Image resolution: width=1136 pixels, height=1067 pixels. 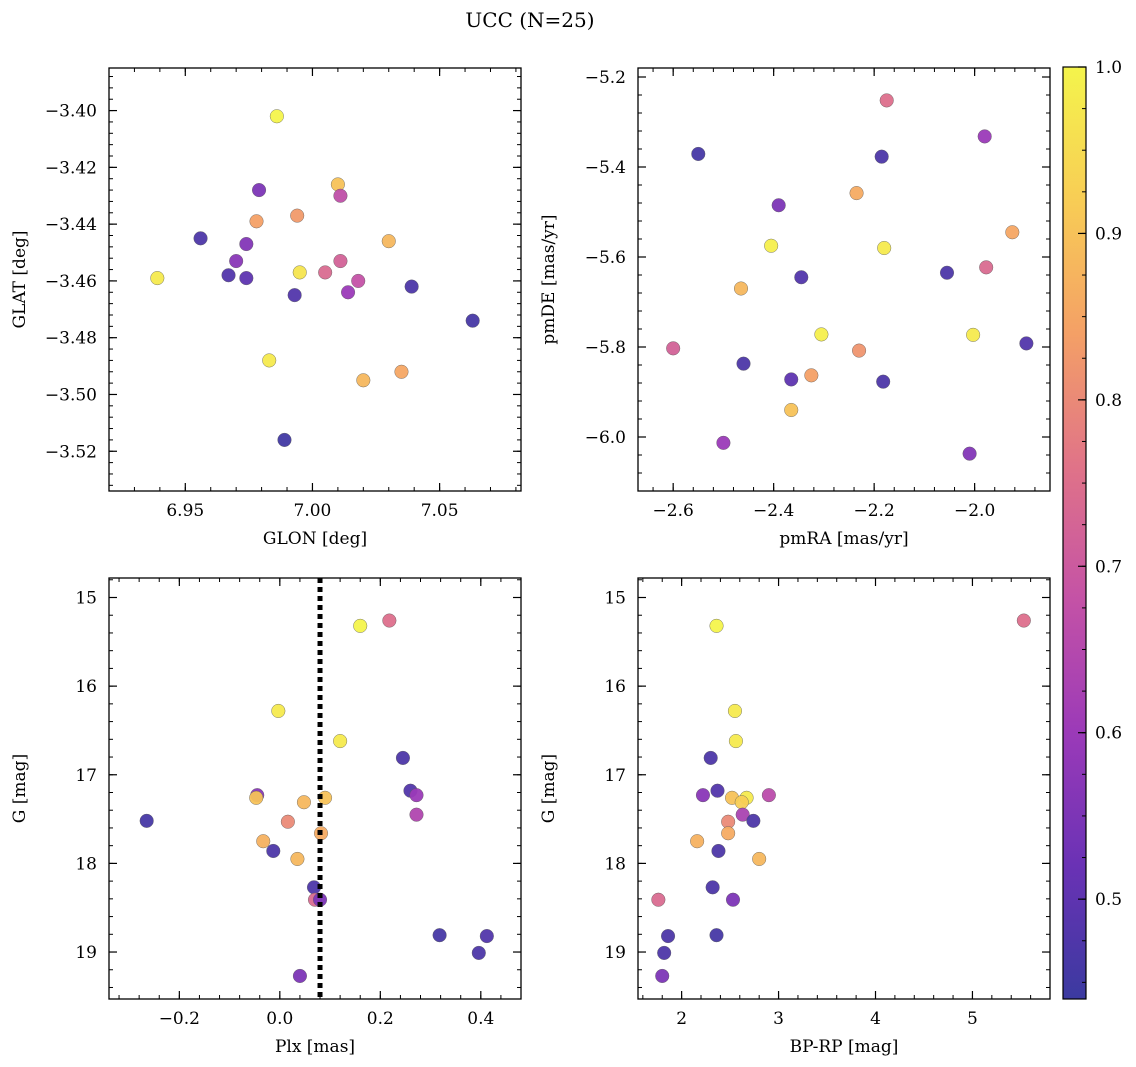 What do you see at coordinates (615, 953) in the screenshot?
I see `y-tick-label: 19` at bounding box center [615, 953].